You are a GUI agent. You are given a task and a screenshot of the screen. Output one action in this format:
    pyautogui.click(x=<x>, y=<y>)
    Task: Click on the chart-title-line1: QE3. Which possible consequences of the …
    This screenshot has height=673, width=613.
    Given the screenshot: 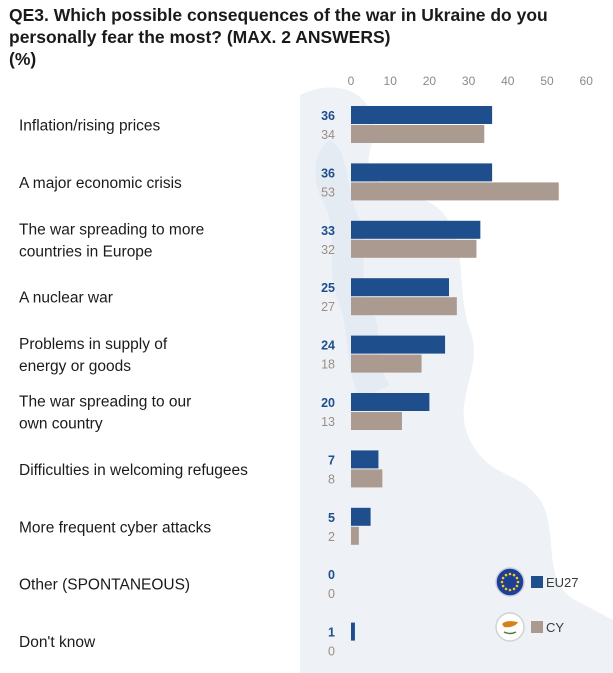 What is the action you would take?
    pyautogui.click(x=278, y=15)
    